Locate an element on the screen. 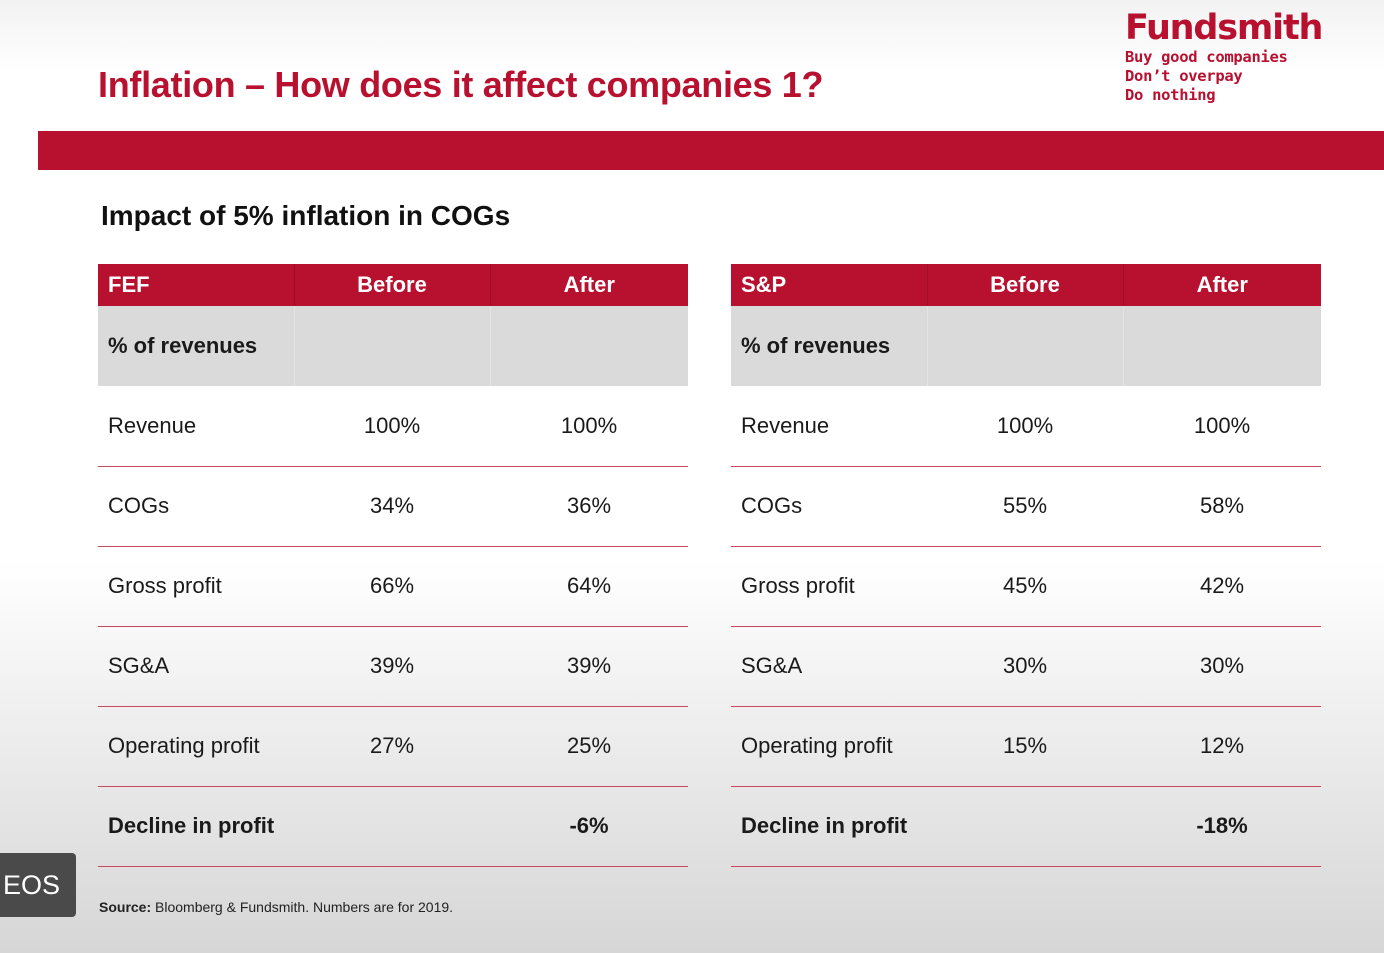 This screenshot has width=1384, height=953. after-value: -6% is located at coordinates (589, 826).